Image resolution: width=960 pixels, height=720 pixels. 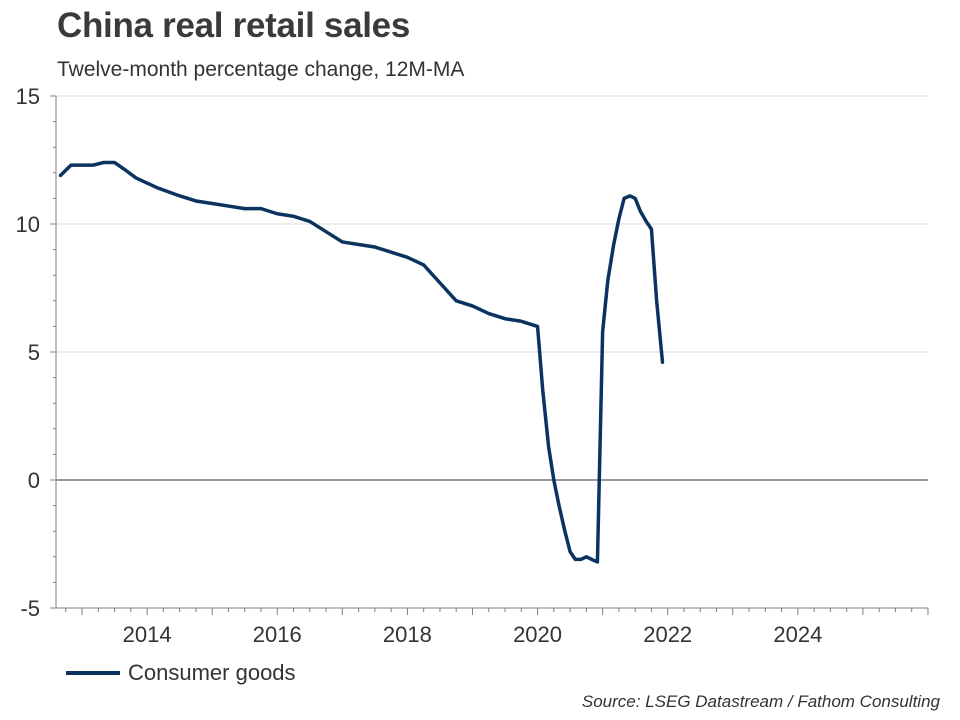 What do you see at coordinates (147, 634) in the screenshot?
I see `x-tick-label-2014: 2014` at bounding box center [147, 634].